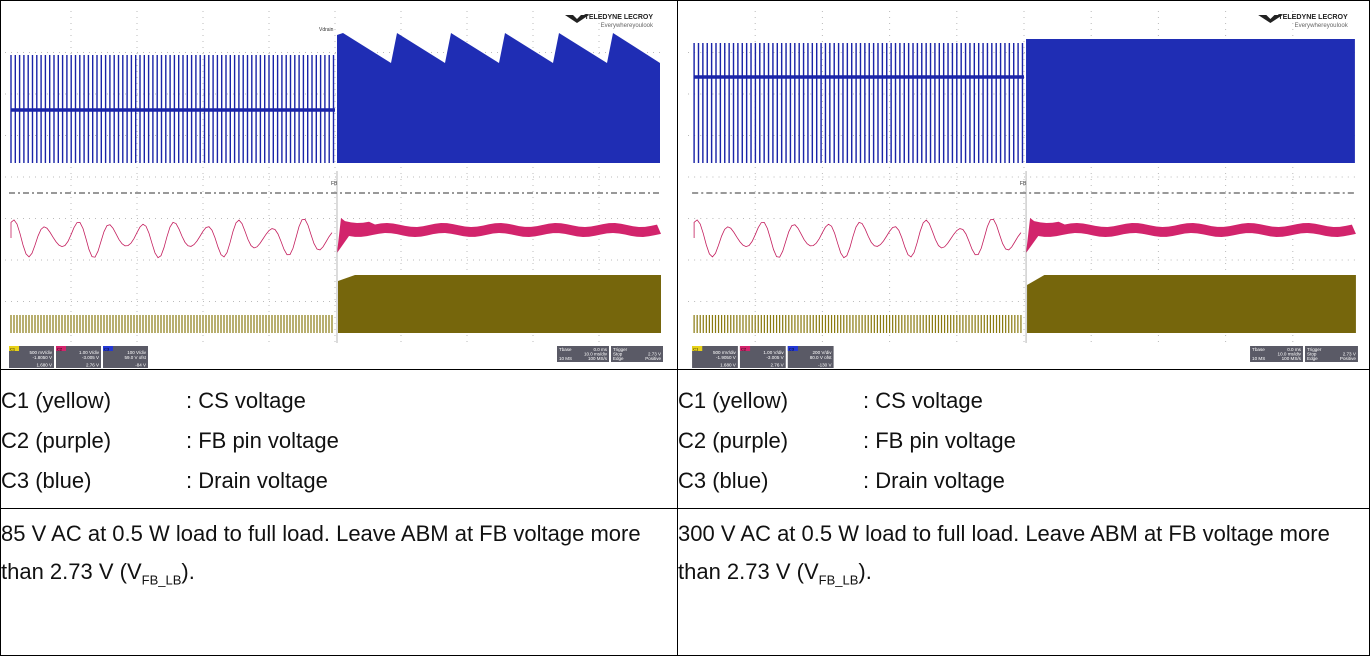 This screenshot has width=1371, height=658. What do you see at coordinates (653, 358) in the screenshot?
I see `scope-text: Positive` at bounding box center [653, 358].